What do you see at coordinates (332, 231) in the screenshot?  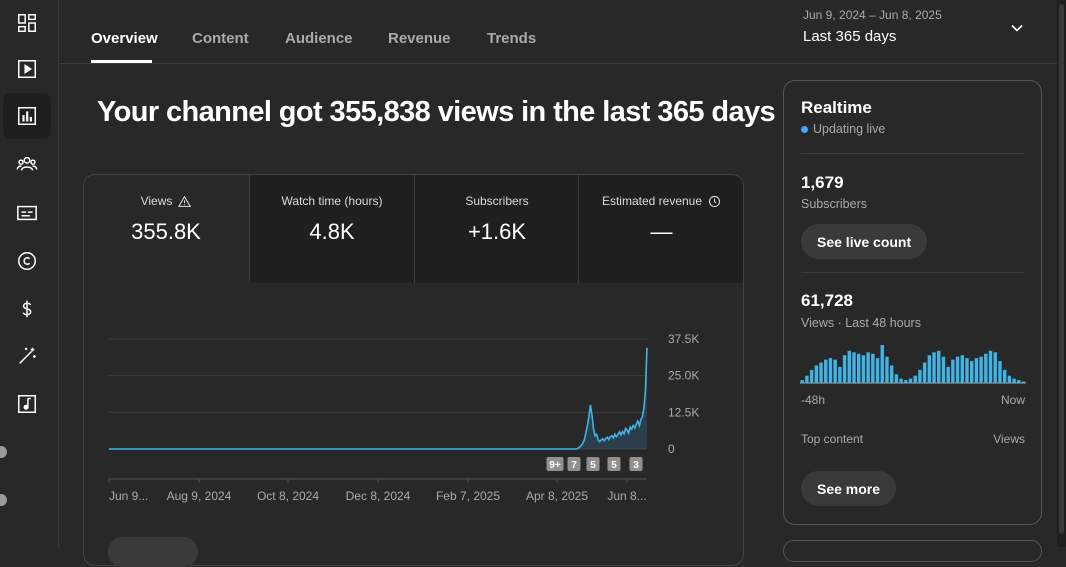 I see `metric-value: 4.8K` at bounding box center [332, 231].